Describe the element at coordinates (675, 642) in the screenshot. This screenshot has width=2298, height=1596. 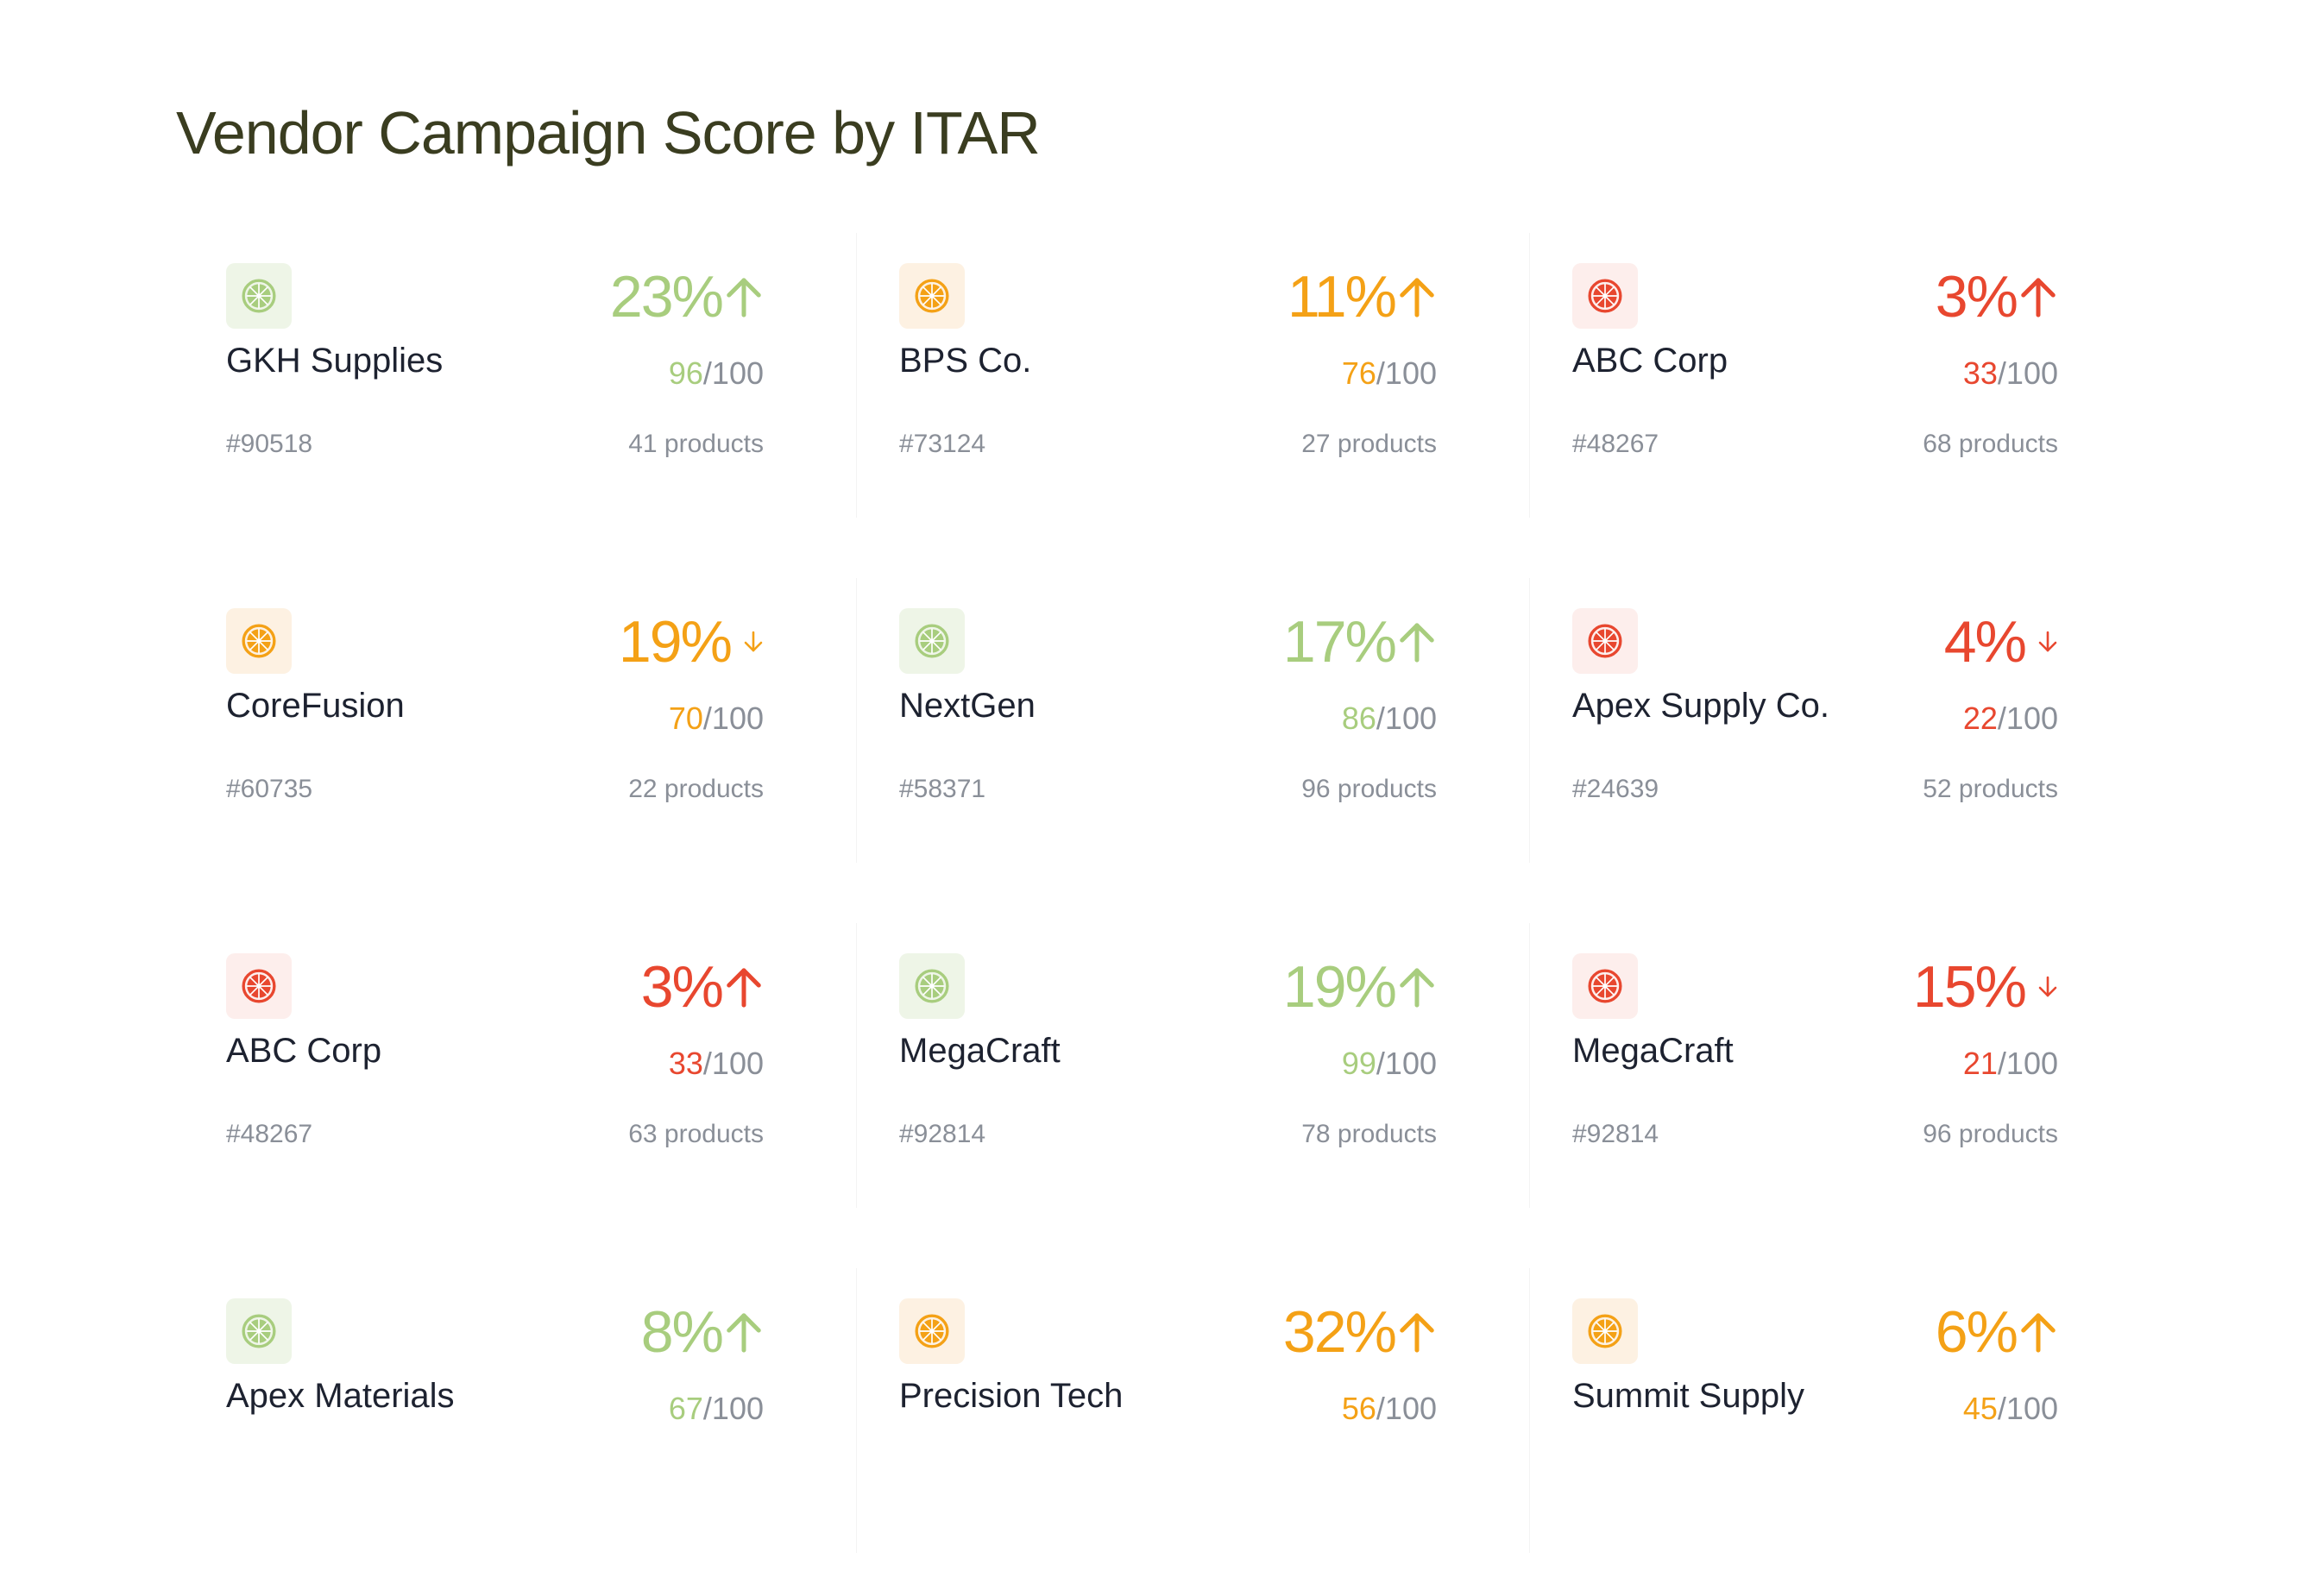
I see `percent-value: 19%` at that location.